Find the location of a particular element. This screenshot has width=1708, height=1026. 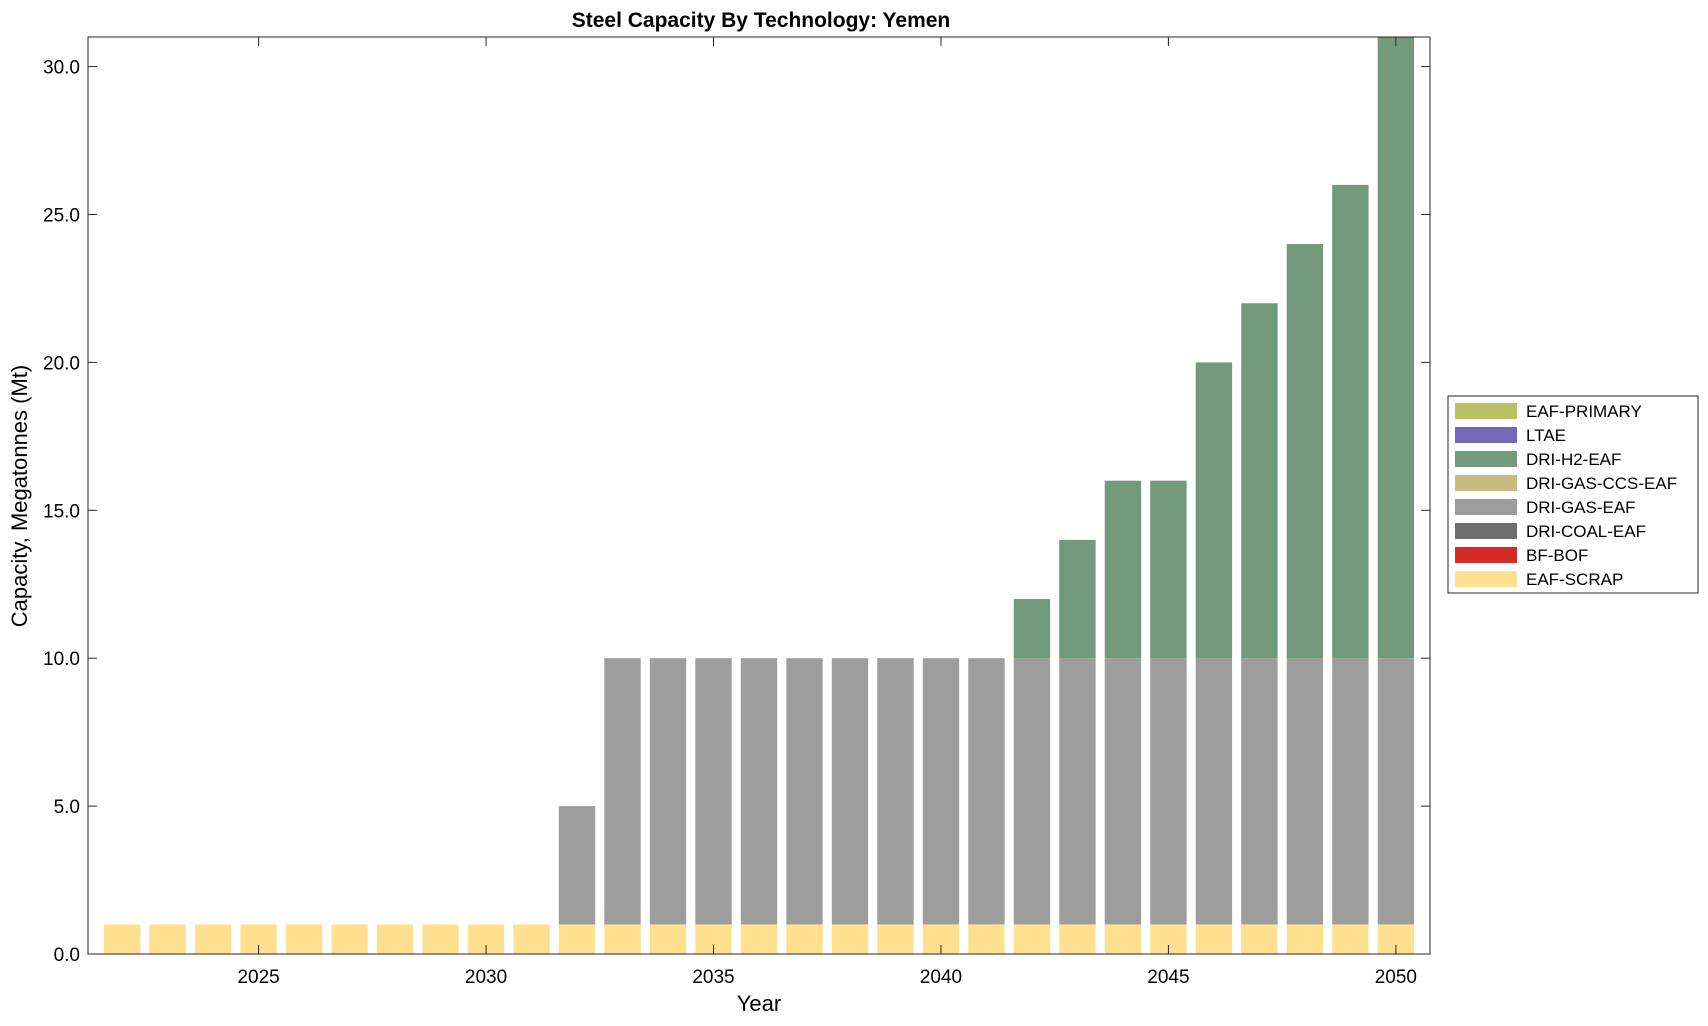

y-axis-title: Capacity, Megatonnes (Mt) is located at coordinates (19, 496).